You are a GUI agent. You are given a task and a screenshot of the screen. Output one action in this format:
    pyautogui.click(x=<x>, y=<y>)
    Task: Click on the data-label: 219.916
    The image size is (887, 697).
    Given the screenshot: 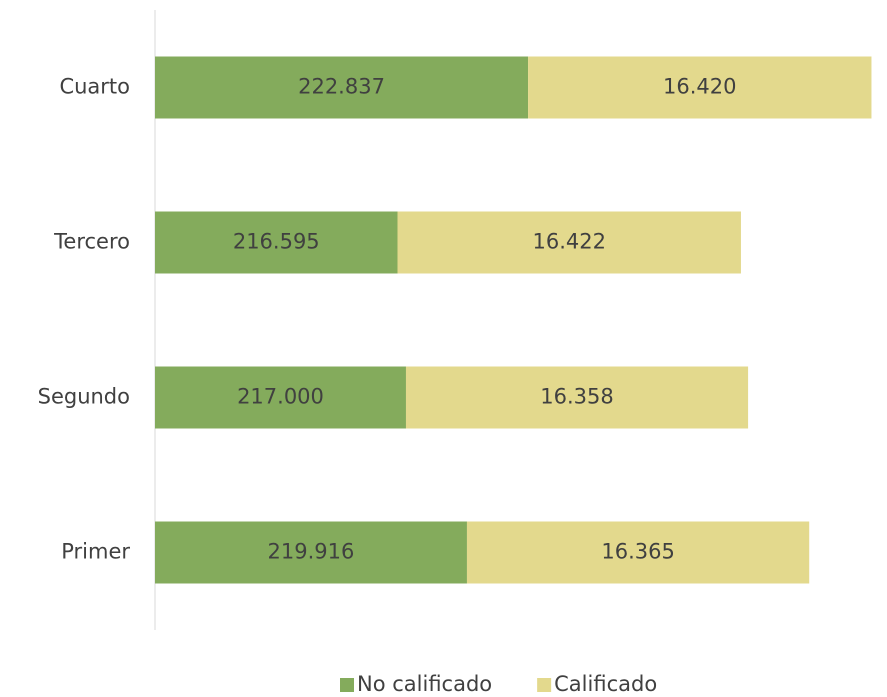 What is the action you would take?
    pyautogui.click(x=311, y=552)
    